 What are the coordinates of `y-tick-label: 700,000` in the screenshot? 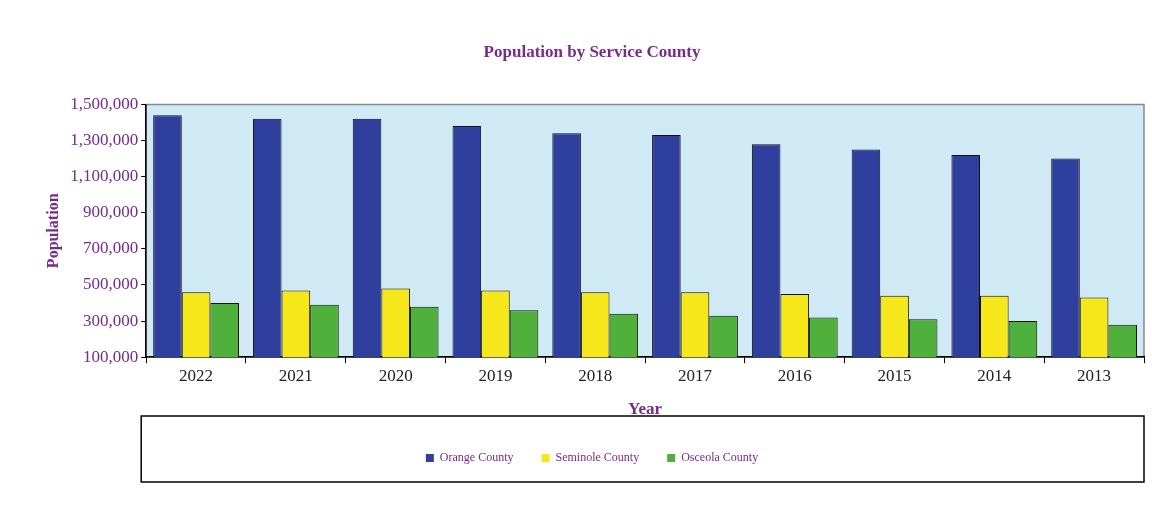 It's located at (110, 248).